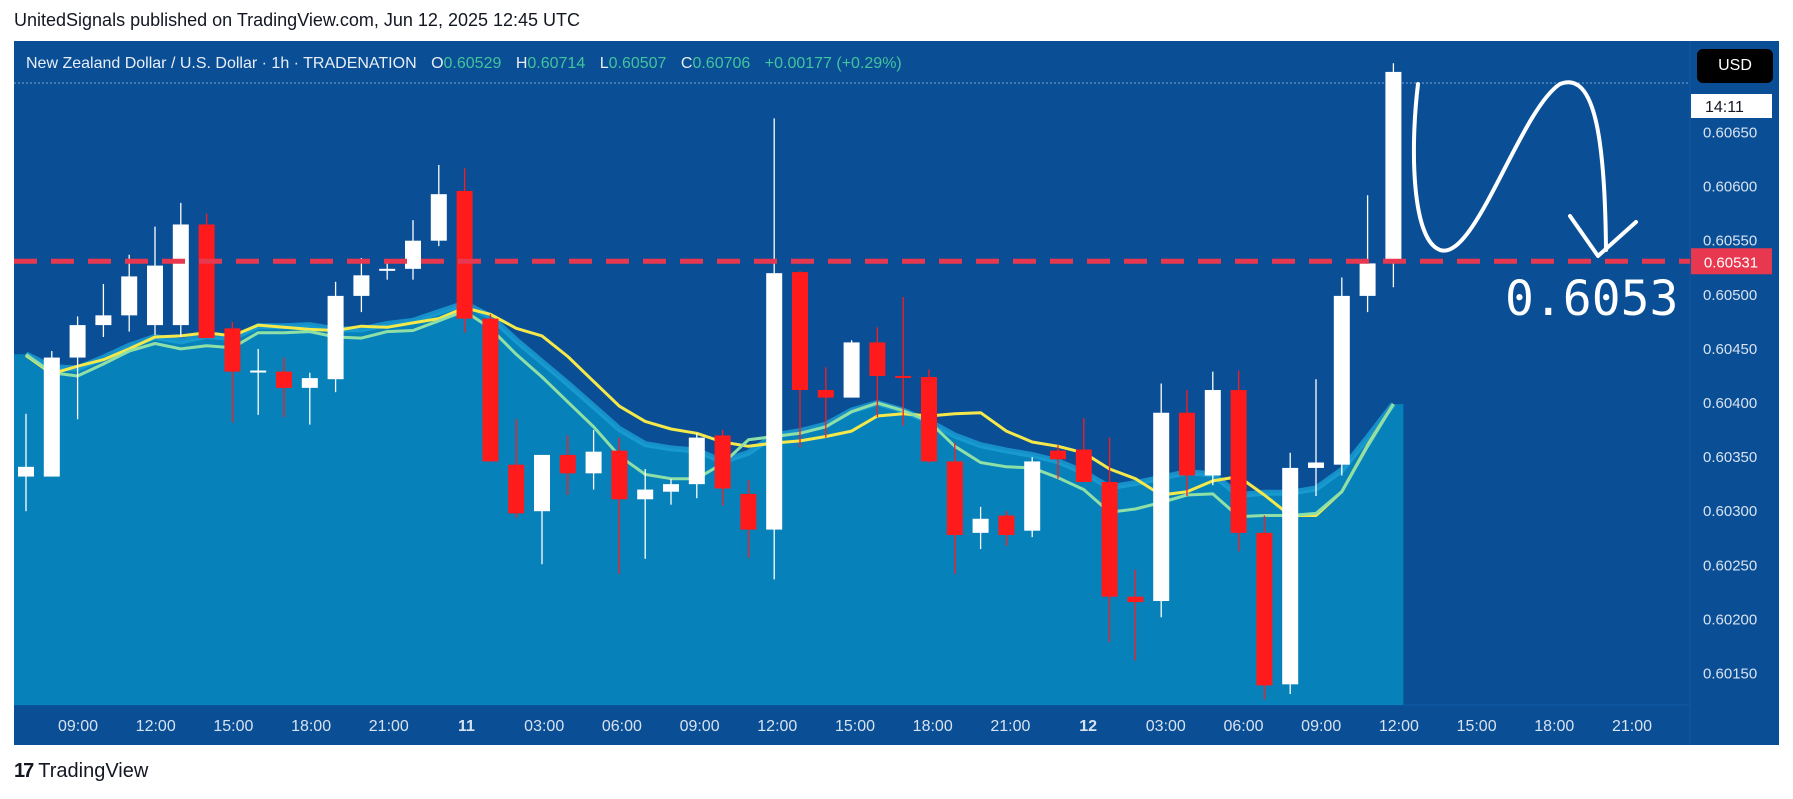  What do you see at coordinates (1730, 457) in the screenshot?
I see `y-tick-label: 0.60350` at bounding box center [1730, 457].